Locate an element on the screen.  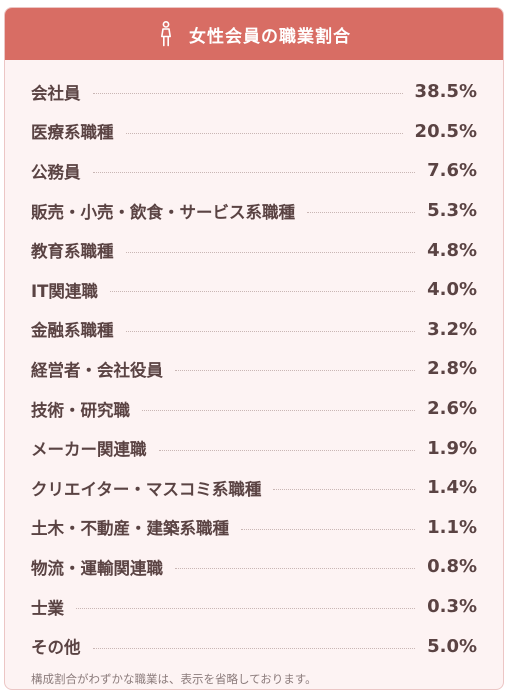
card-title: 女性会員の職業割合 is located at coordinates (270, 36).